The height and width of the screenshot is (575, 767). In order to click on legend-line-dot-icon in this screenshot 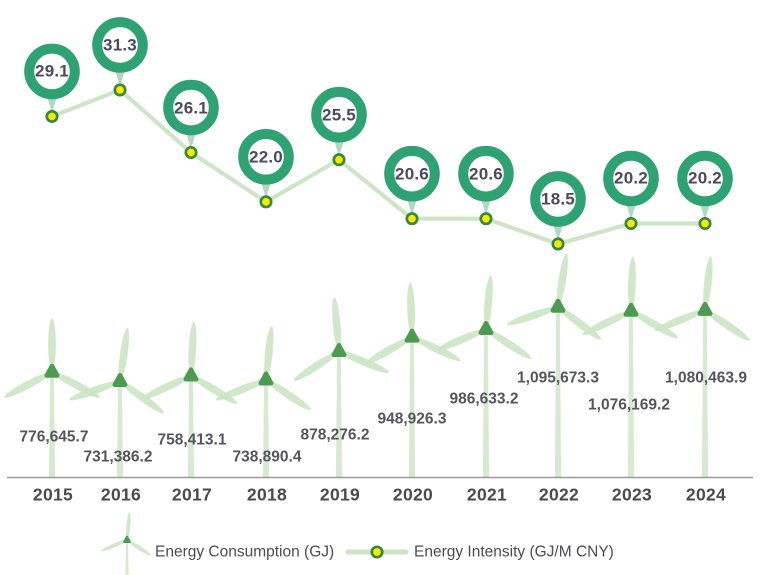, I will do `click(377, 552)`.